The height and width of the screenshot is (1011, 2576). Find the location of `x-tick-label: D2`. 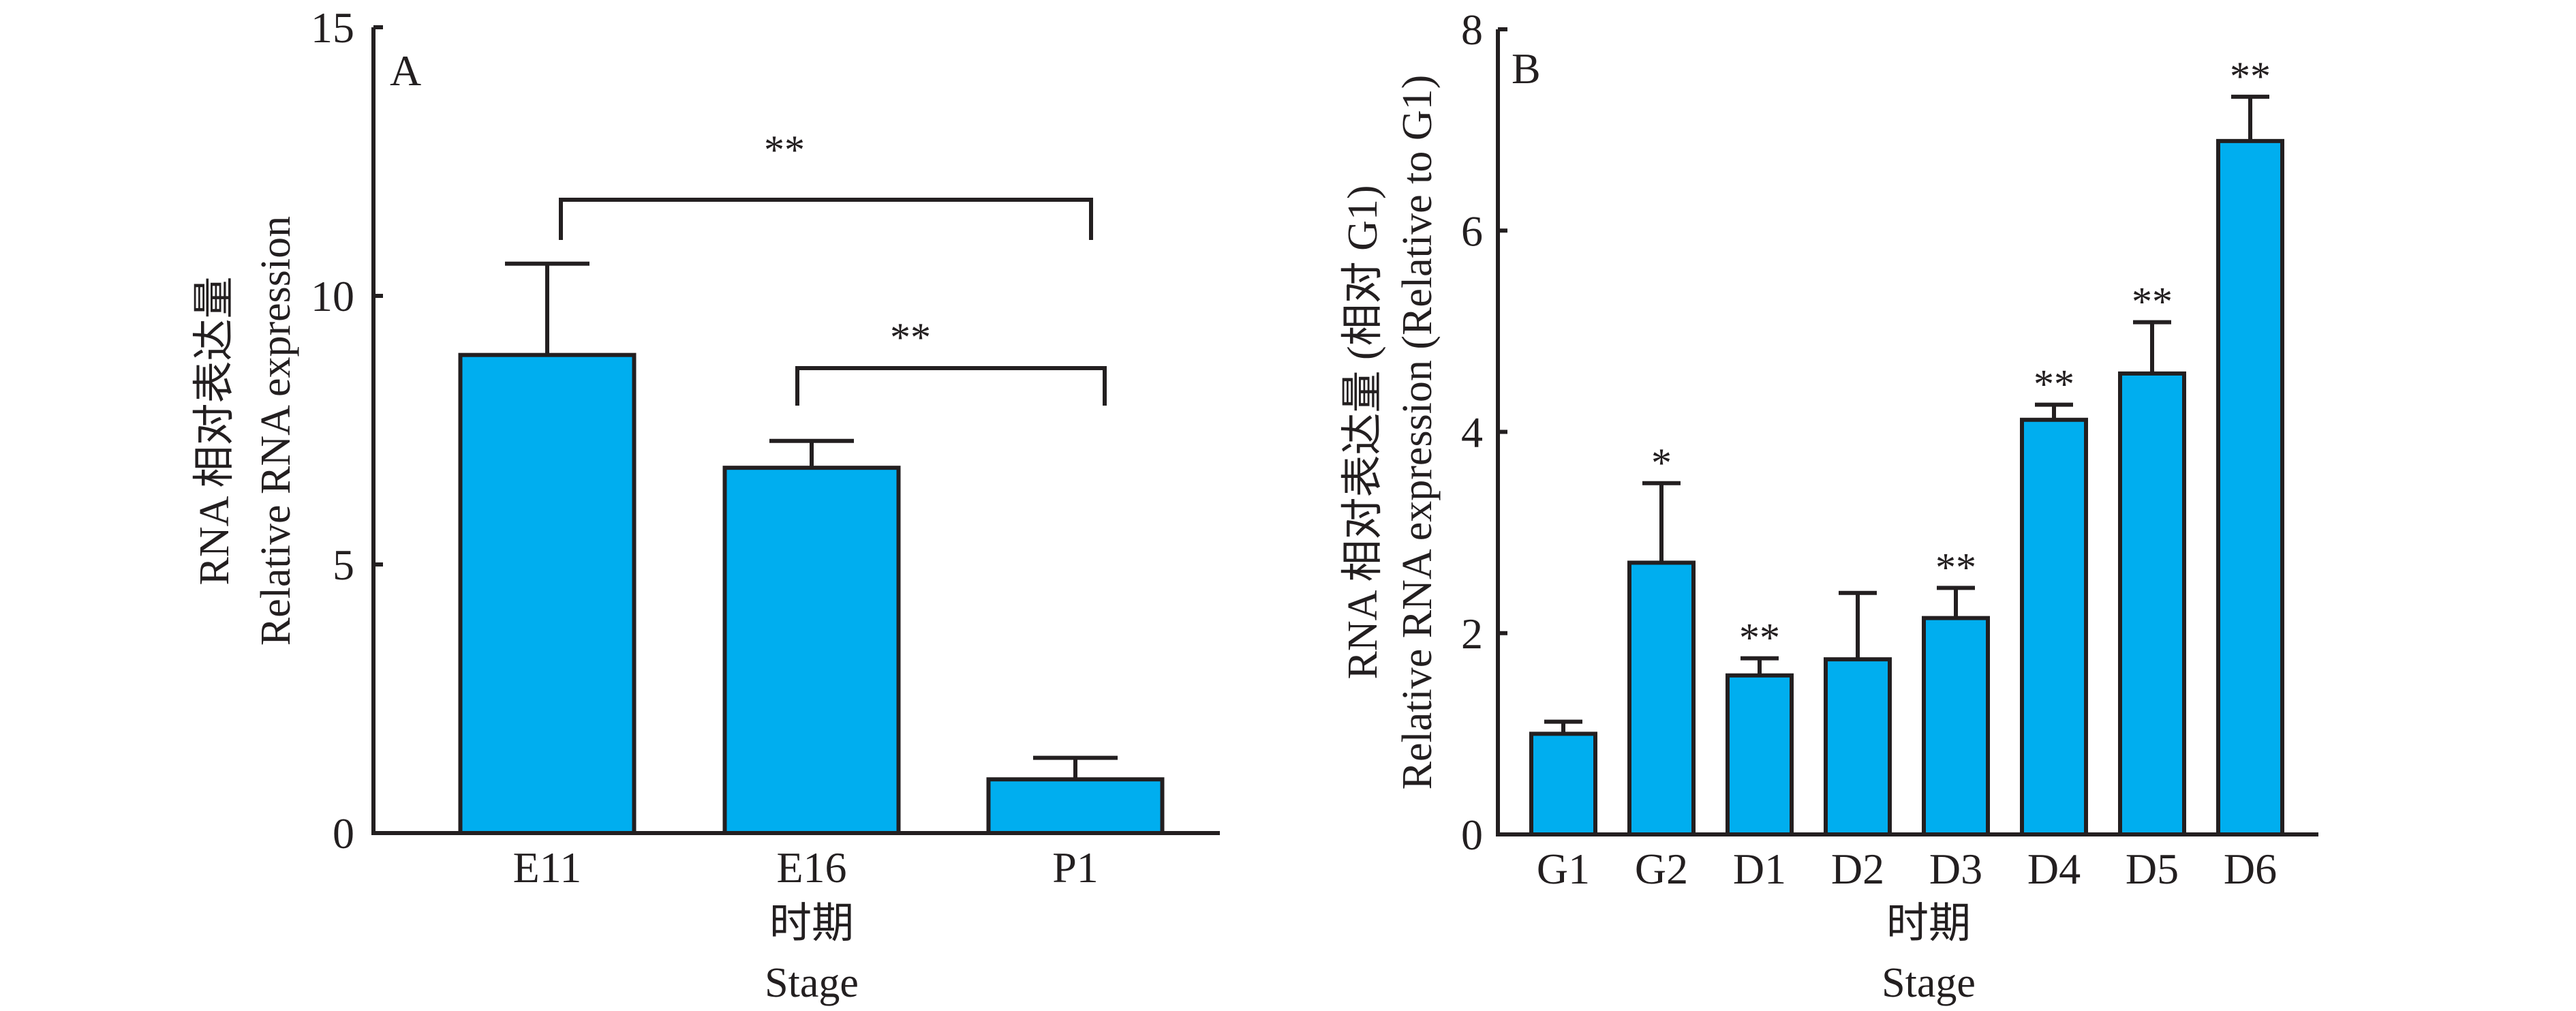

x-tick-label: D2 is located at coordinates (1857, 869).